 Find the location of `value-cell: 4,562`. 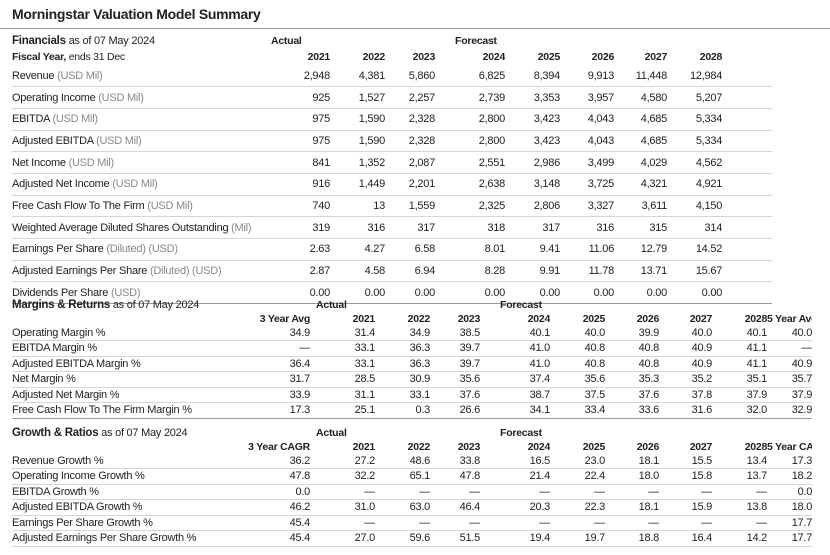

value-cell: 4,562 is located at coordinates (695, 162).